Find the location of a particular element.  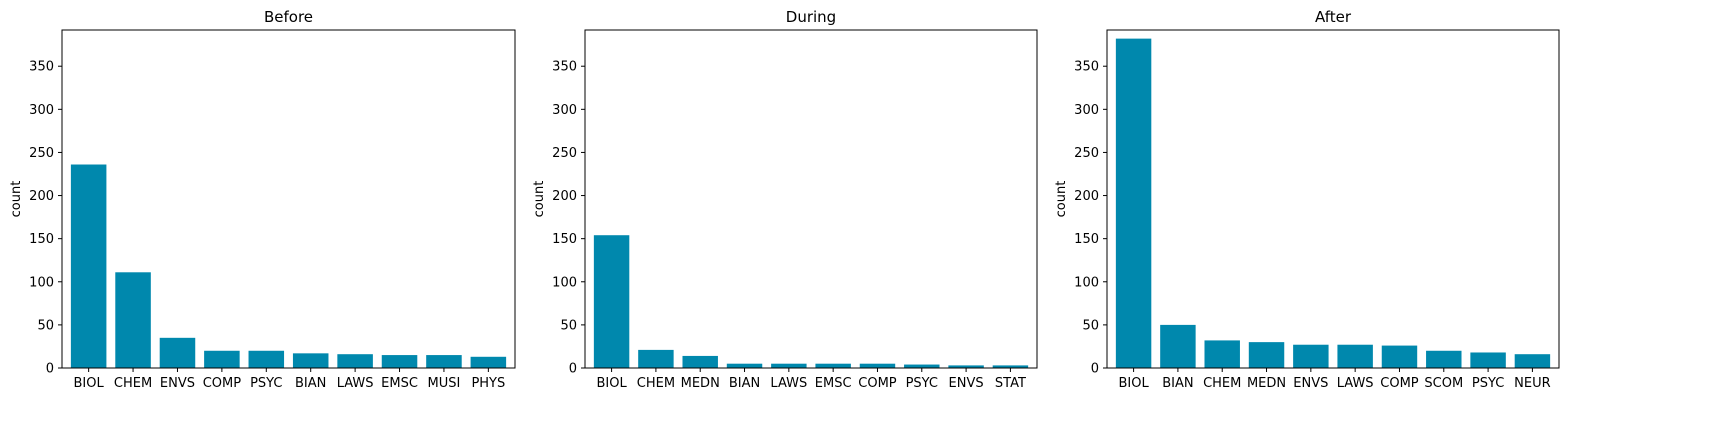

bar-neur is located at coordinates (1532, 361).